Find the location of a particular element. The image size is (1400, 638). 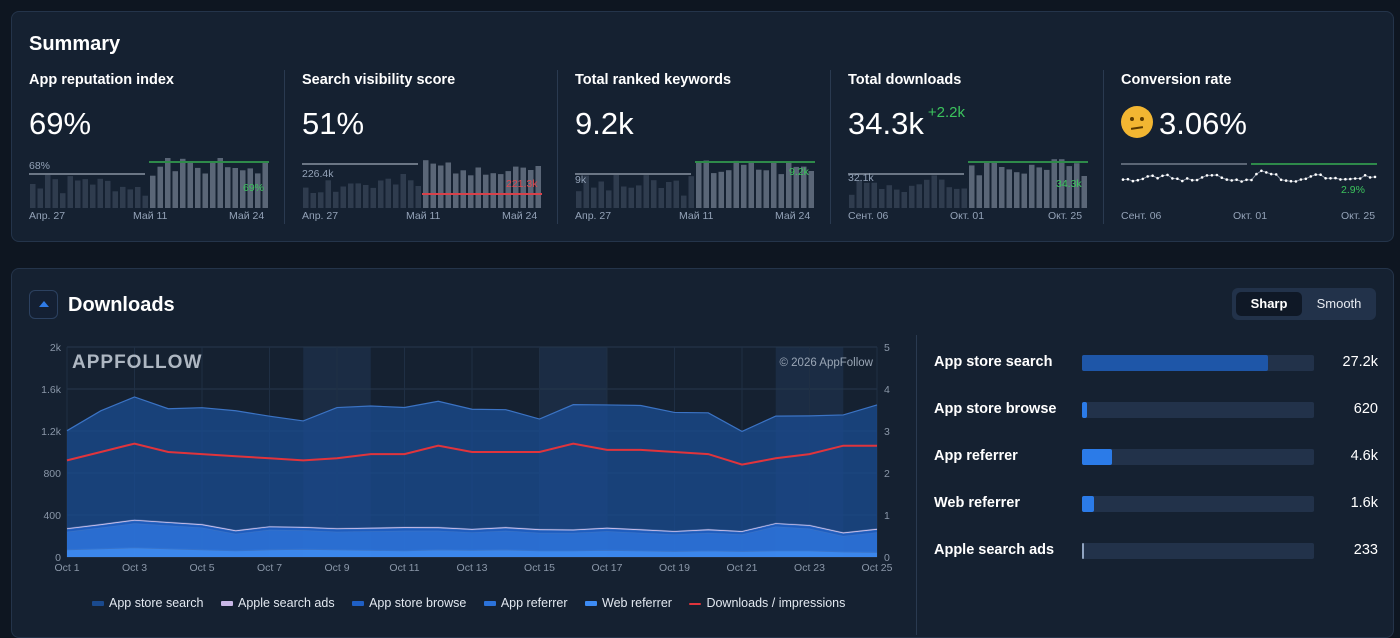

kpi-label: Search visibility score is located at coordinates (379, 80).